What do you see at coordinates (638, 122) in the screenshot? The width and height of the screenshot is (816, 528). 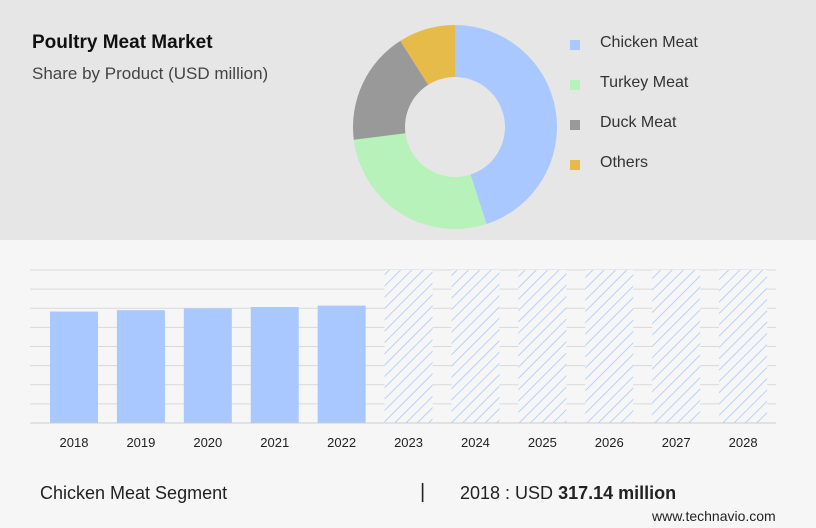 I see `legend-label: Duck Meat` at bounding box center [638, 122].